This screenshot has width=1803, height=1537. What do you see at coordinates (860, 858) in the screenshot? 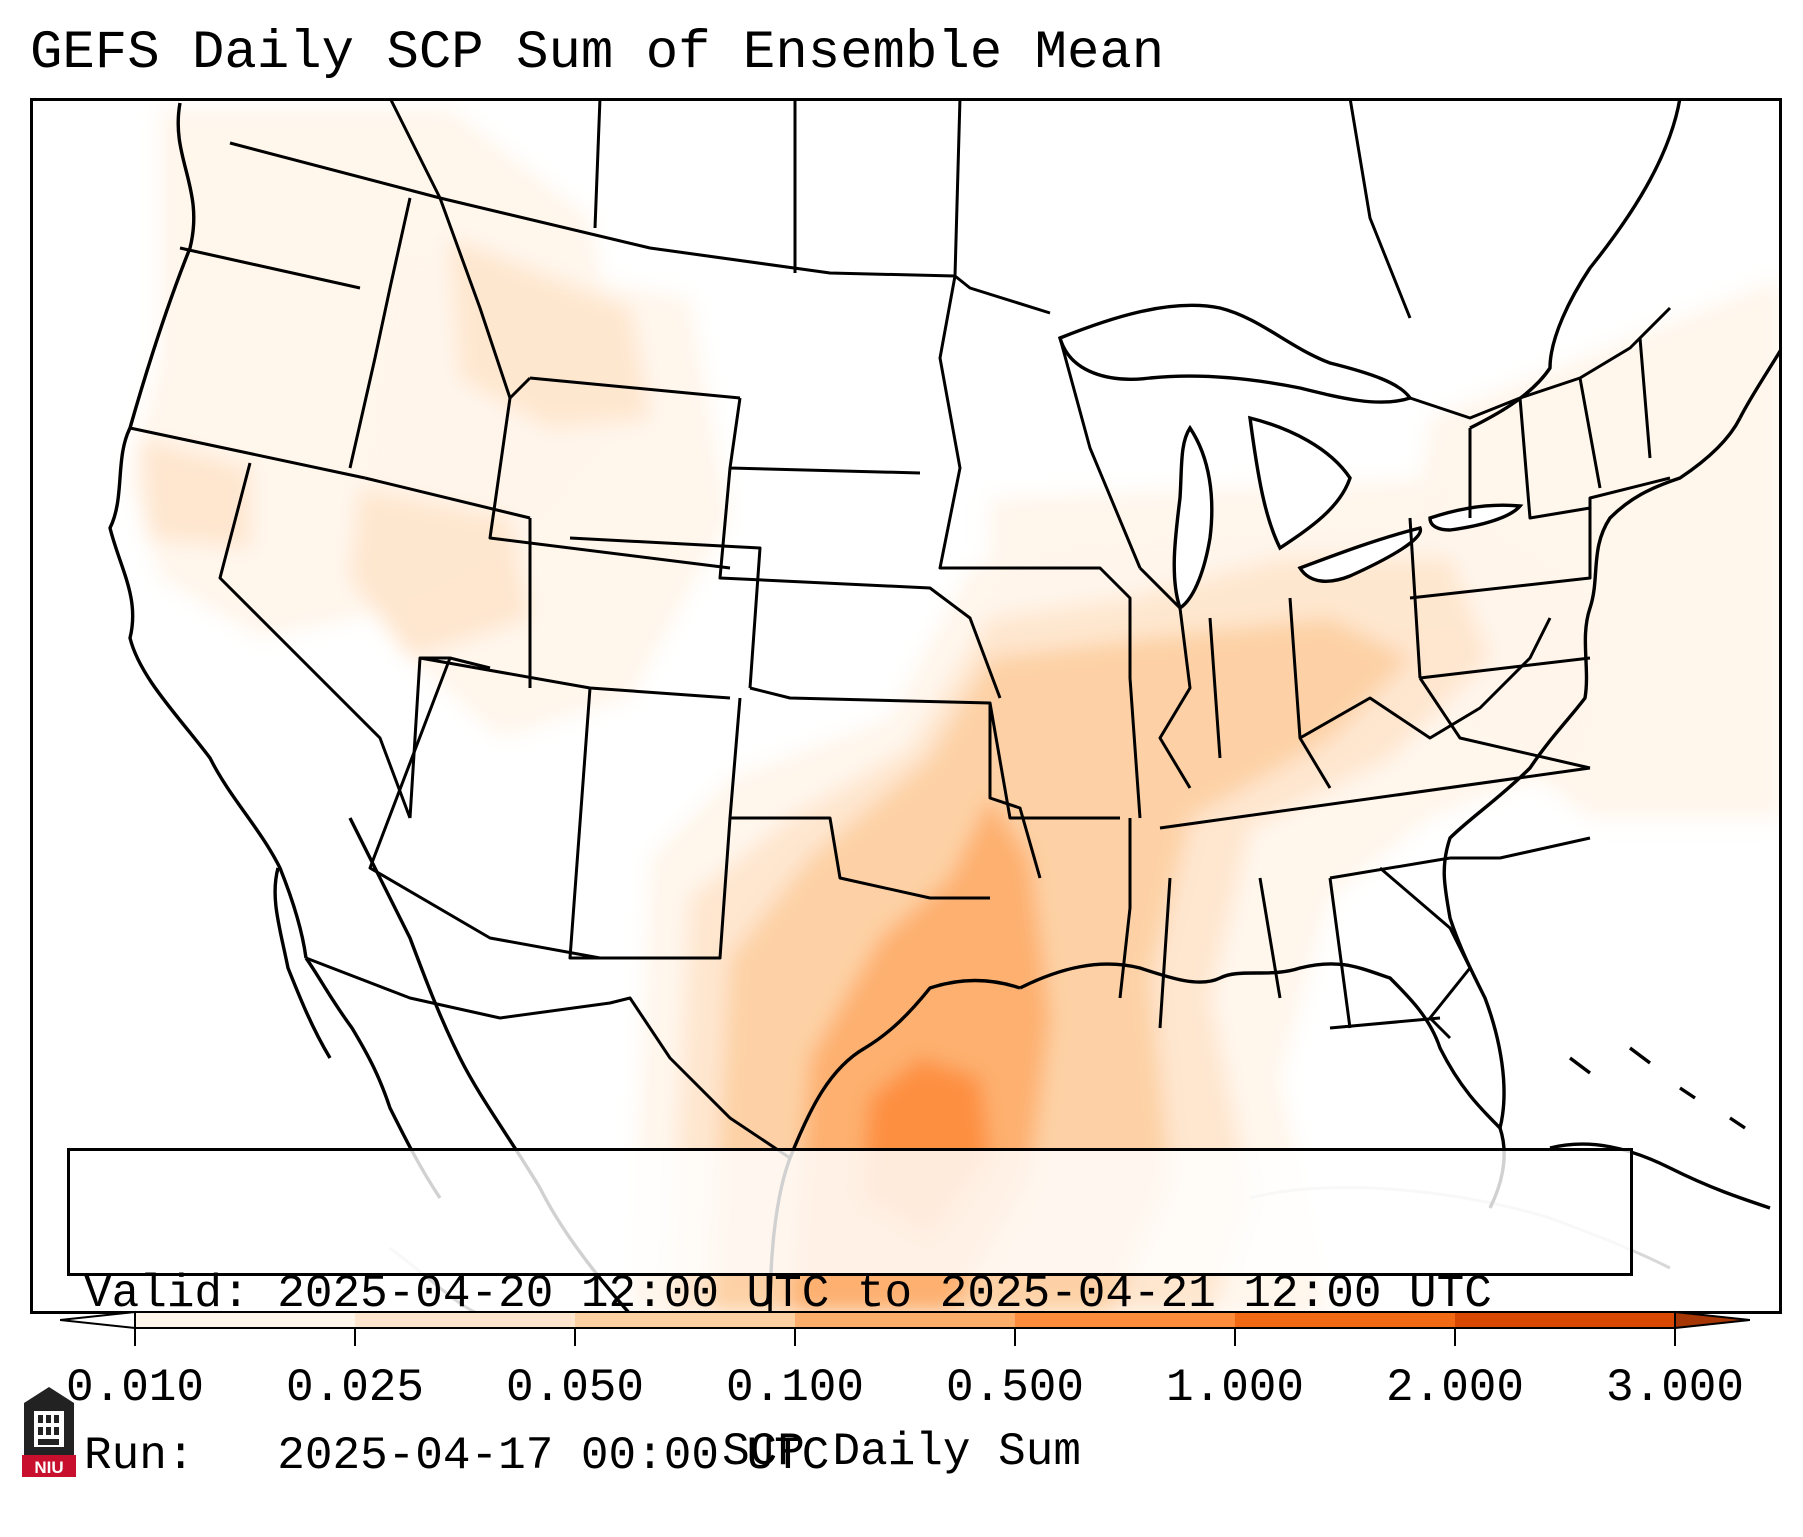
I see `nm-tx-ok` at bounding box center [860, 858].